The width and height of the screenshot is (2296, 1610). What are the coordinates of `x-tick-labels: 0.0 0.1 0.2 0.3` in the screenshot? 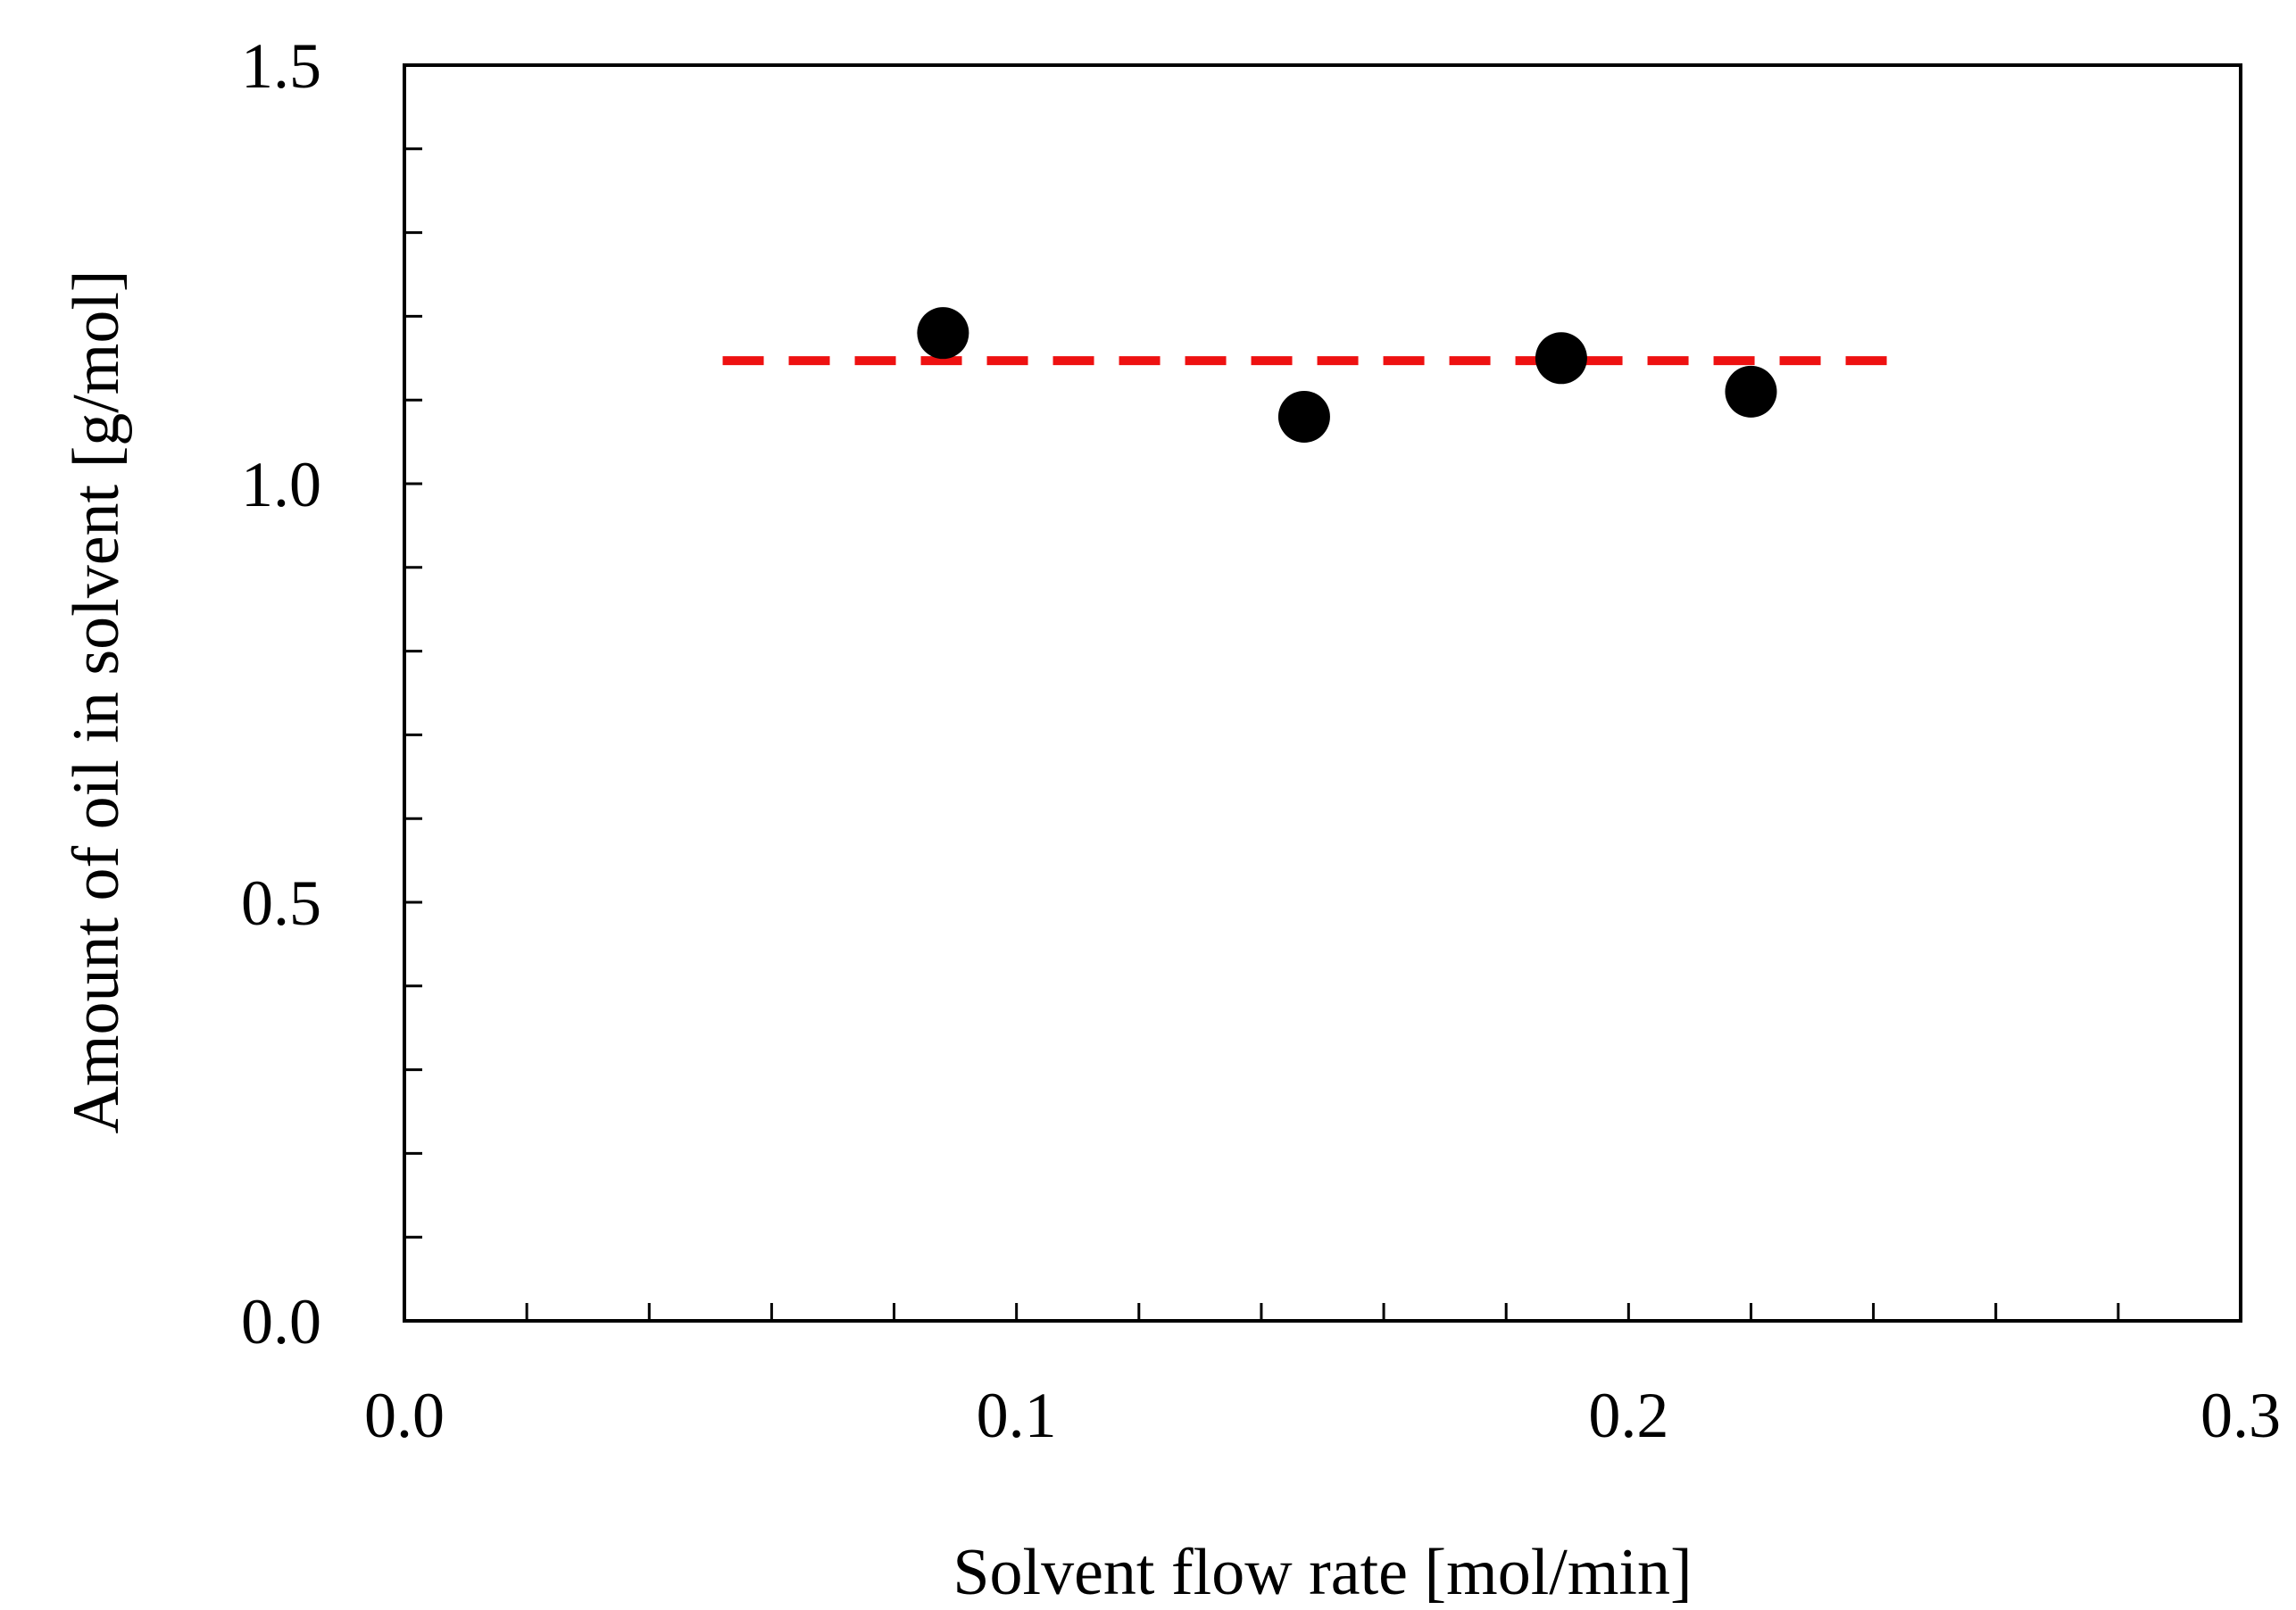 It's located at (1322, 1415).